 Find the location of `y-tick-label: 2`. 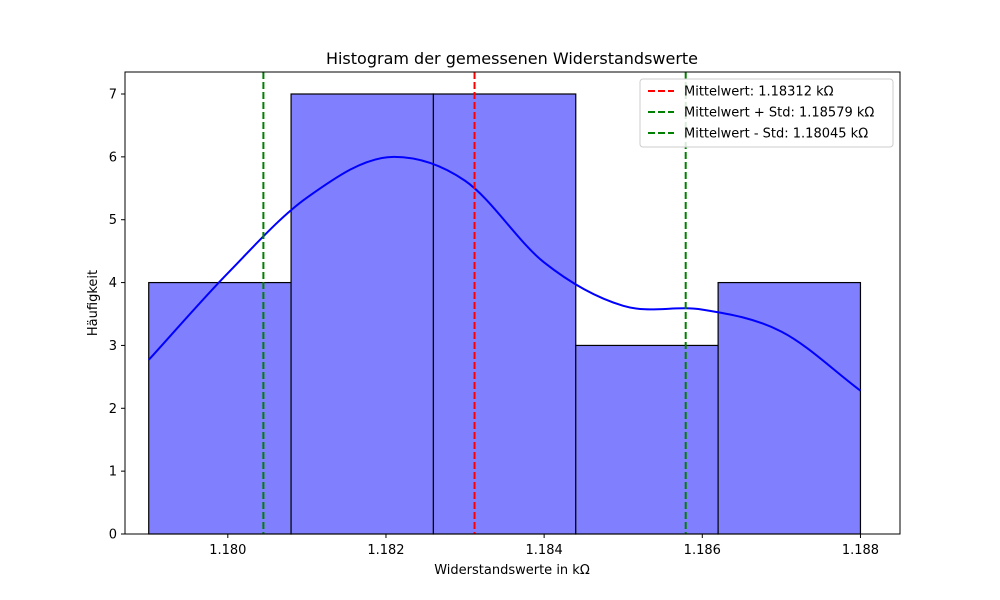

y-tick-label: 2 is located at coordinates (113, 409).